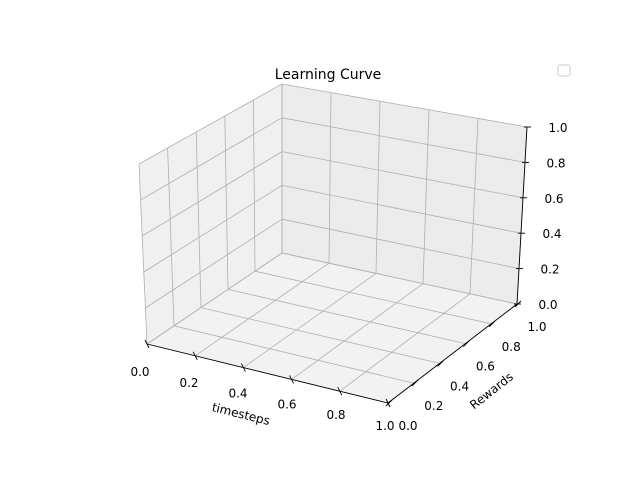 This screenshot has height=480, width=640. What do you see at coordinates (335, 415) in the screenshot?
I see `x-tick-label: 0.8` at bounding box center [335, 415].